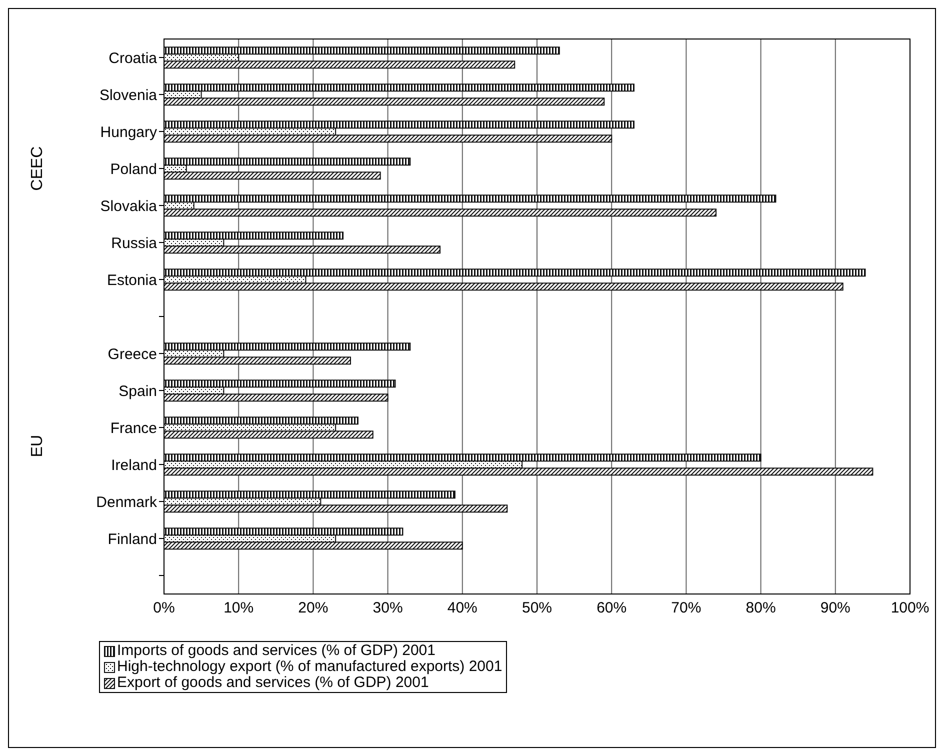  I want to click on legend-label: Imports of goods and services (% of GDP) 2001, so click(276, 650).